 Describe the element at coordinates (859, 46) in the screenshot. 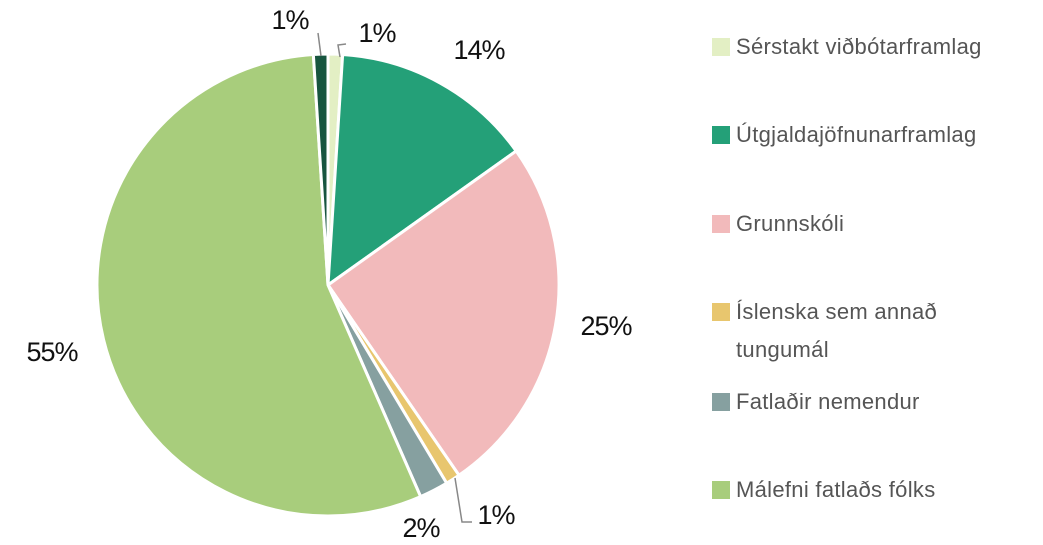

I see `legend-label: Sérstakt viðbótarframlag` at that location.